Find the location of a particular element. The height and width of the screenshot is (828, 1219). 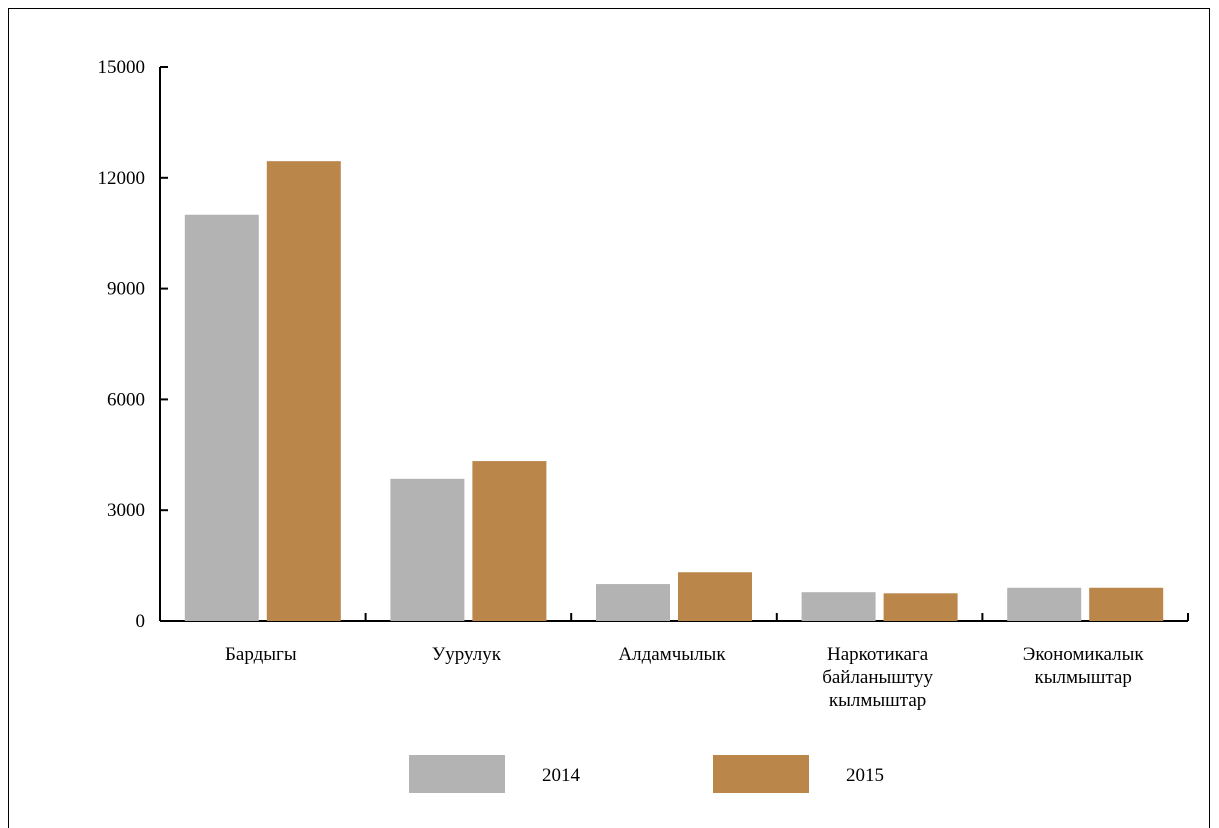

x-category-label: Наркотикага is located at coordinates (878, 654).